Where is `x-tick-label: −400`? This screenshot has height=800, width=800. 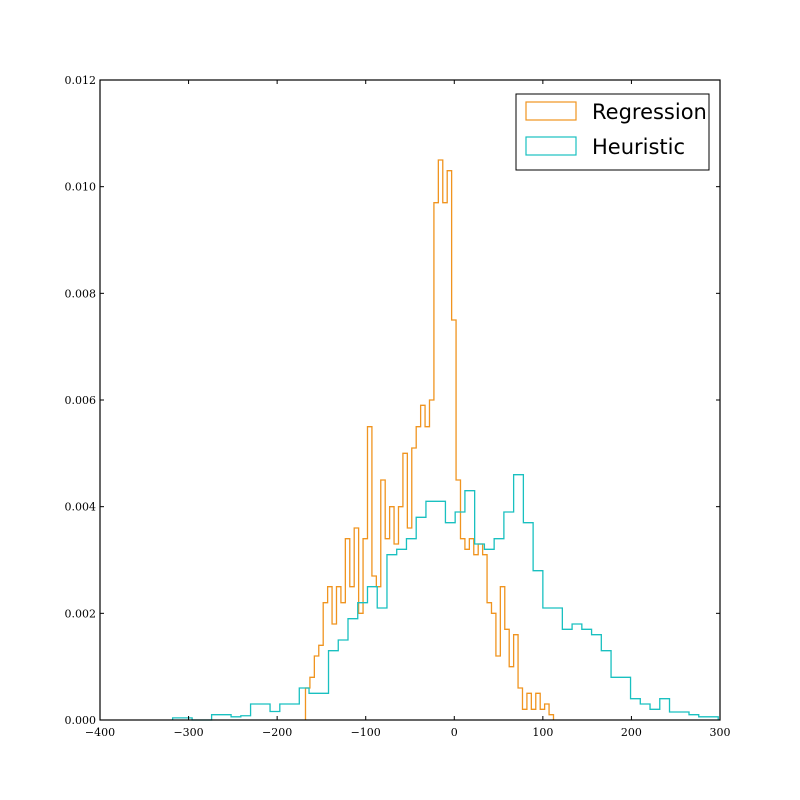
x-tick-label: −400 is located at coordinates (100, 732).